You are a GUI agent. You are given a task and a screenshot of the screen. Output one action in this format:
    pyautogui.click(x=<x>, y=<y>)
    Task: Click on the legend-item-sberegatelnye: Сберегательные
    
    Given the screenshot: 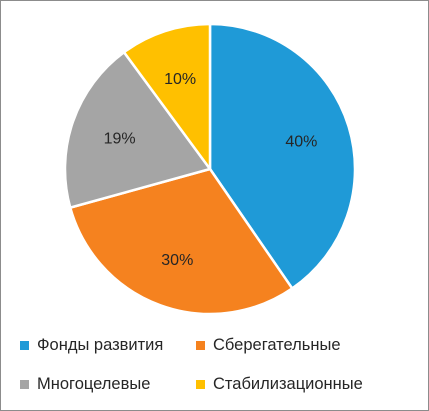 What is the action you would take?
    pyautogui.click(x=296, y=345)
    